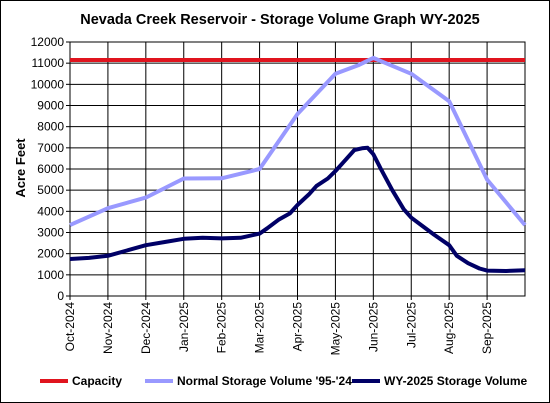  I want to click on y-tick-label: 0, so click(60, 296).